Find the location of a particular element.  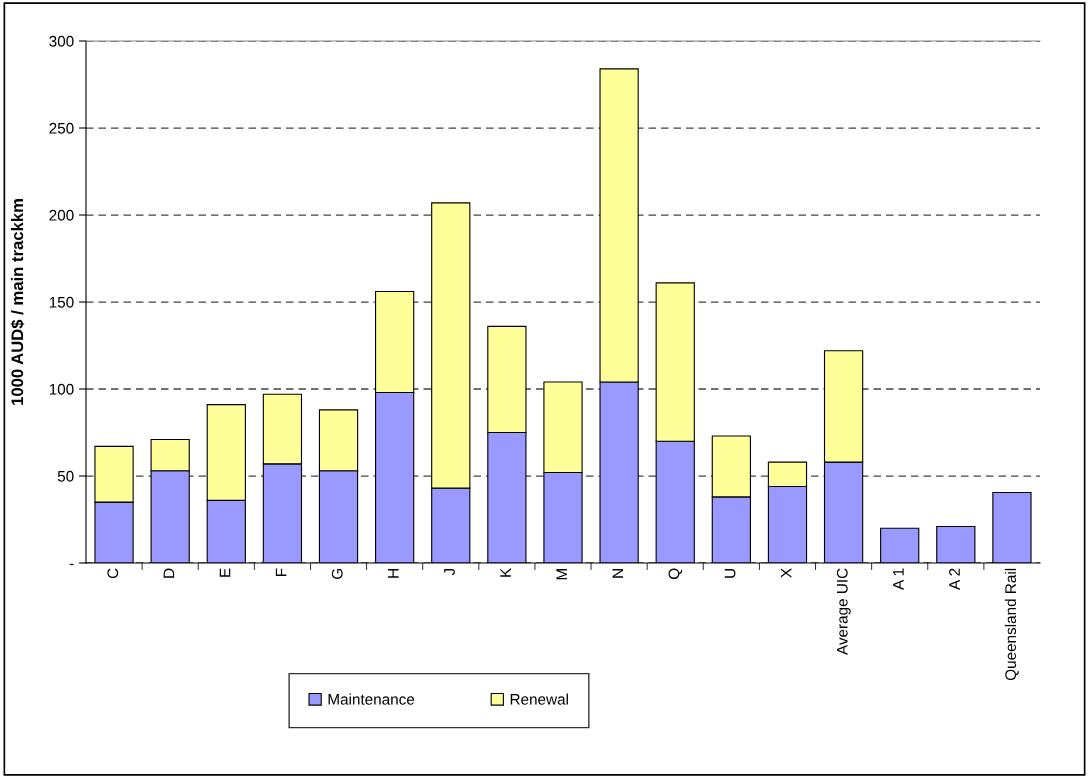

x-tick-label: A 2 is located at coordinates (954, 579).